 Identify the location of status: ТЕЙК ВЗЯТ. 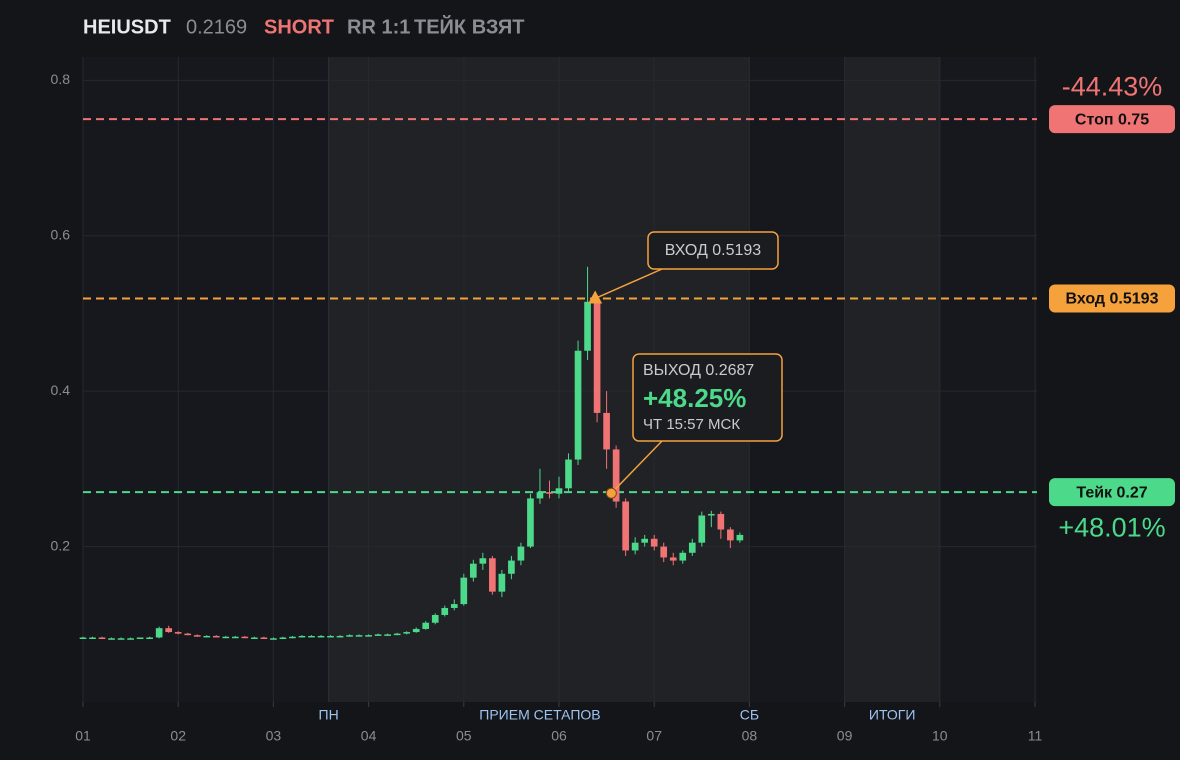
(469, 26).